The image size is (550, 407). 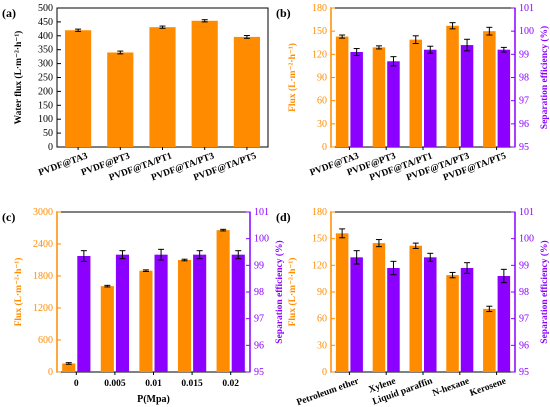 I want to click on y-tick-label: 2400, so click(x=43, y=244).